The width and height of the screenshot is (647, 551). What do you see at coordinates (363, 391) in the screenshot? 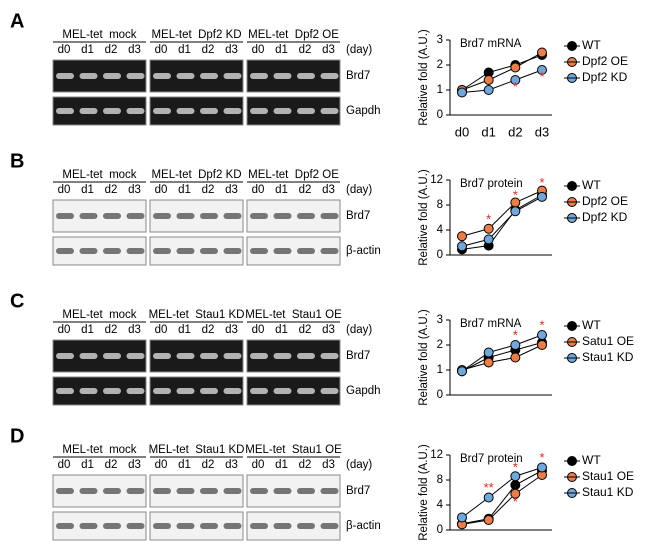
I see `row-label: Gapdh` at bounding box center [363, 391].